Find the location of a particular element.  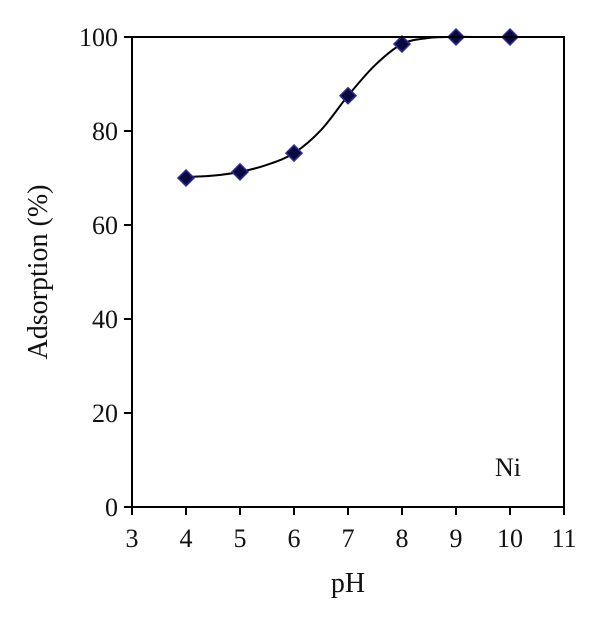

x-tick-label: 7 is located at coordinates (348, 538).